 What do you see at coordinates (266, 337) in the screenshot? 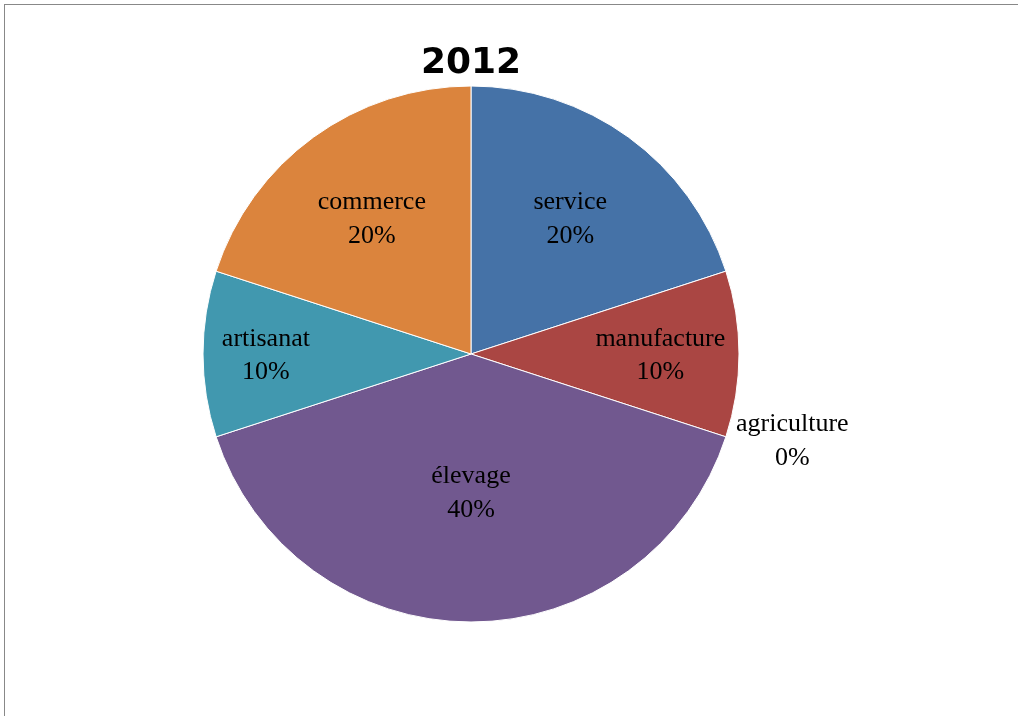
I see `slice-label: artisanat` at bounding box center [266, 337].